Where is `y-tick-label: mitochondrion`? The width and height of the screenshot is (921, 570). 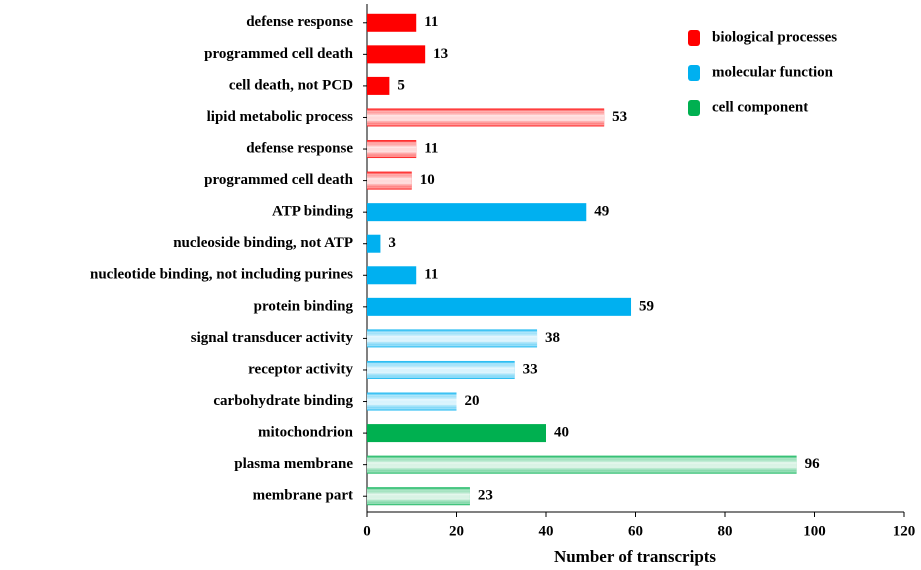
y-tick-label: mitochondrion is located at coordinates (306, 433).